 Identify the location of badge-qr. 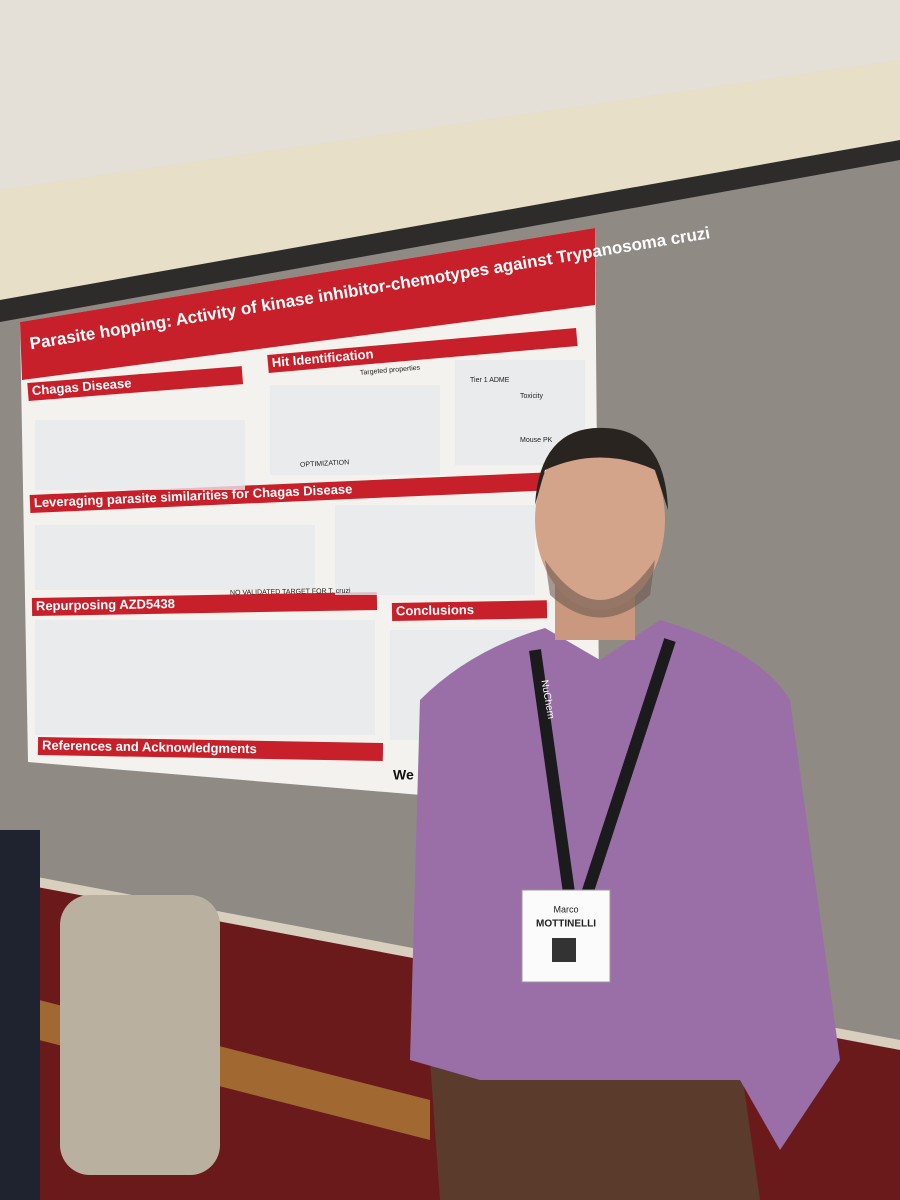
(564, 950).